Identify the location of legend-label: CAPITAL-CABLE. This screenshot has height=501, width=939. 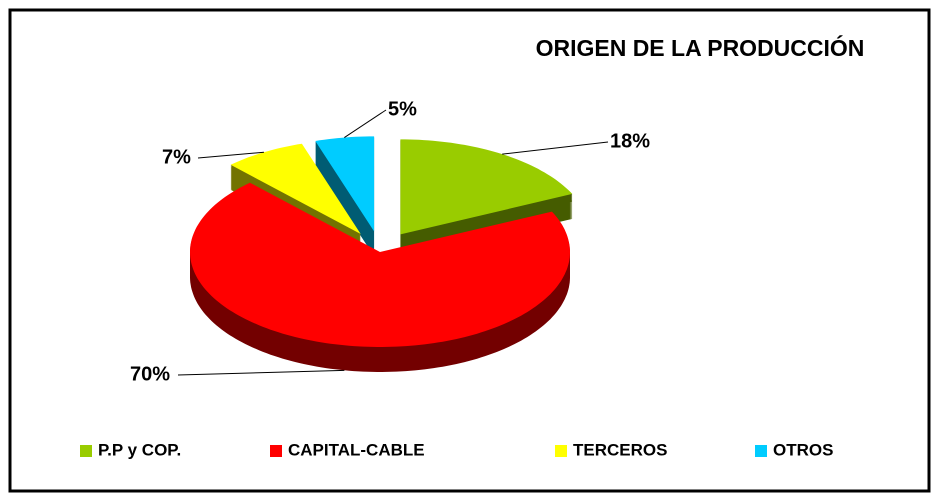
(356, 449).